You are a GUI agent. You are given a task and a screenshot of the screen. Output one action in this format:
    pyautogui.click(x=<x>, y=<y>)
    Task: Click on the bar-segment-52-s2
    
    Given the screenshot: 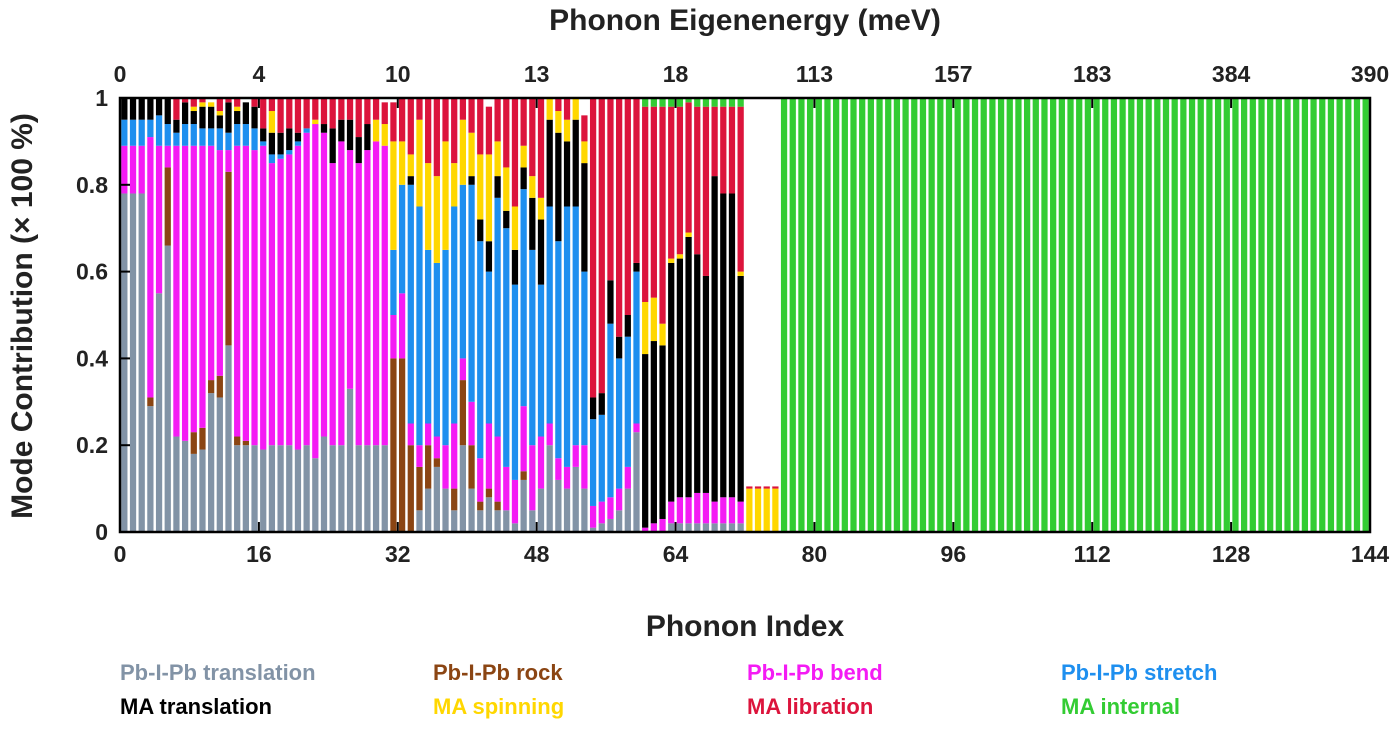 What is the action you would take?
    pyautogui.click(x=567, y=477)
    